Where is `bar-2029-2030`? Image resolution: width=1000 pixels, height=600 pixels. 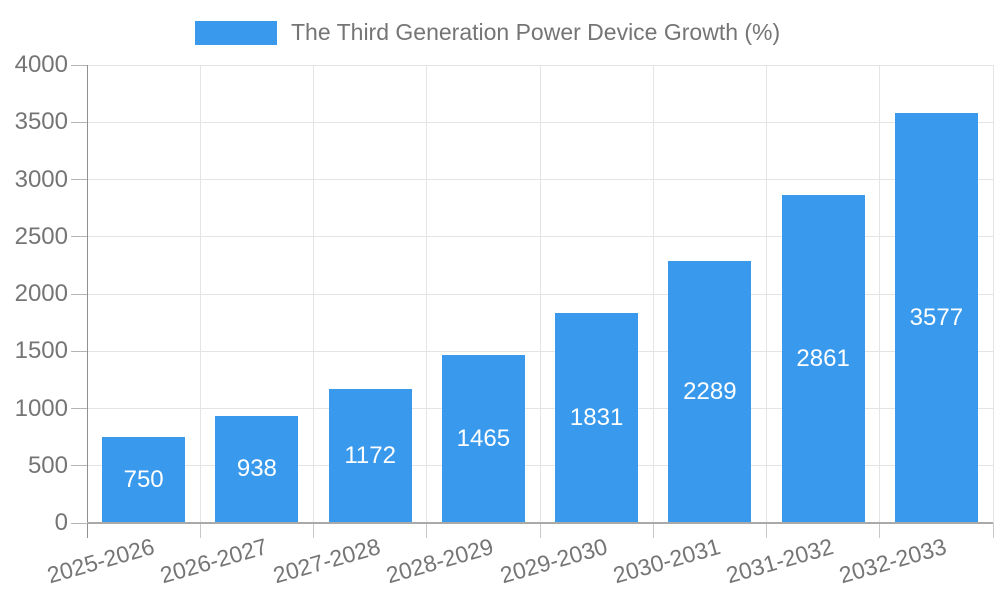
bar-2029-2030 is located at coordinates (597, 418).